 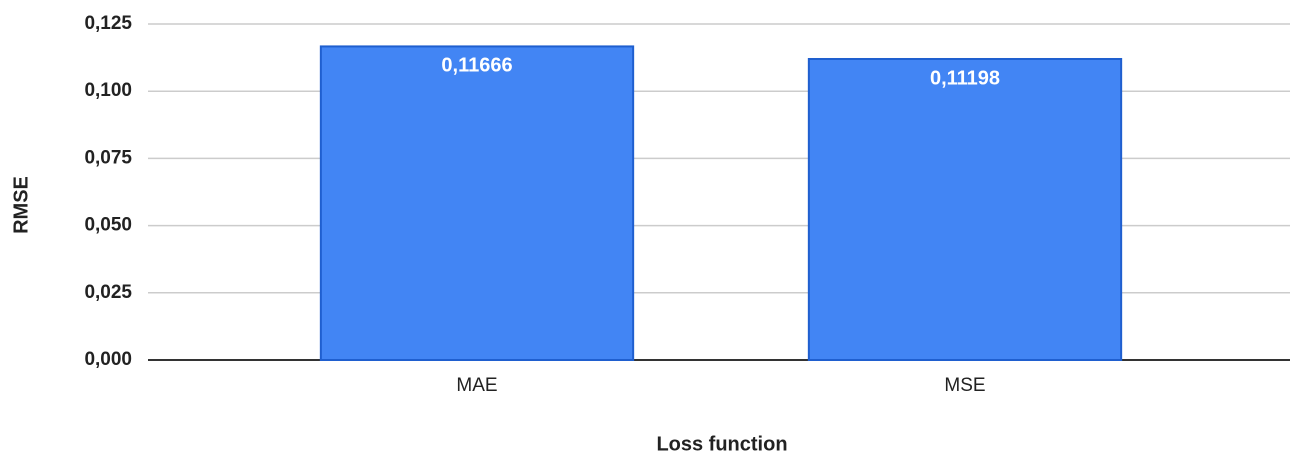 What do you see at coordinates (721, 444) in the screenshot?
I see `x-axis-title: Loss function` at bounding box center [721, 444].